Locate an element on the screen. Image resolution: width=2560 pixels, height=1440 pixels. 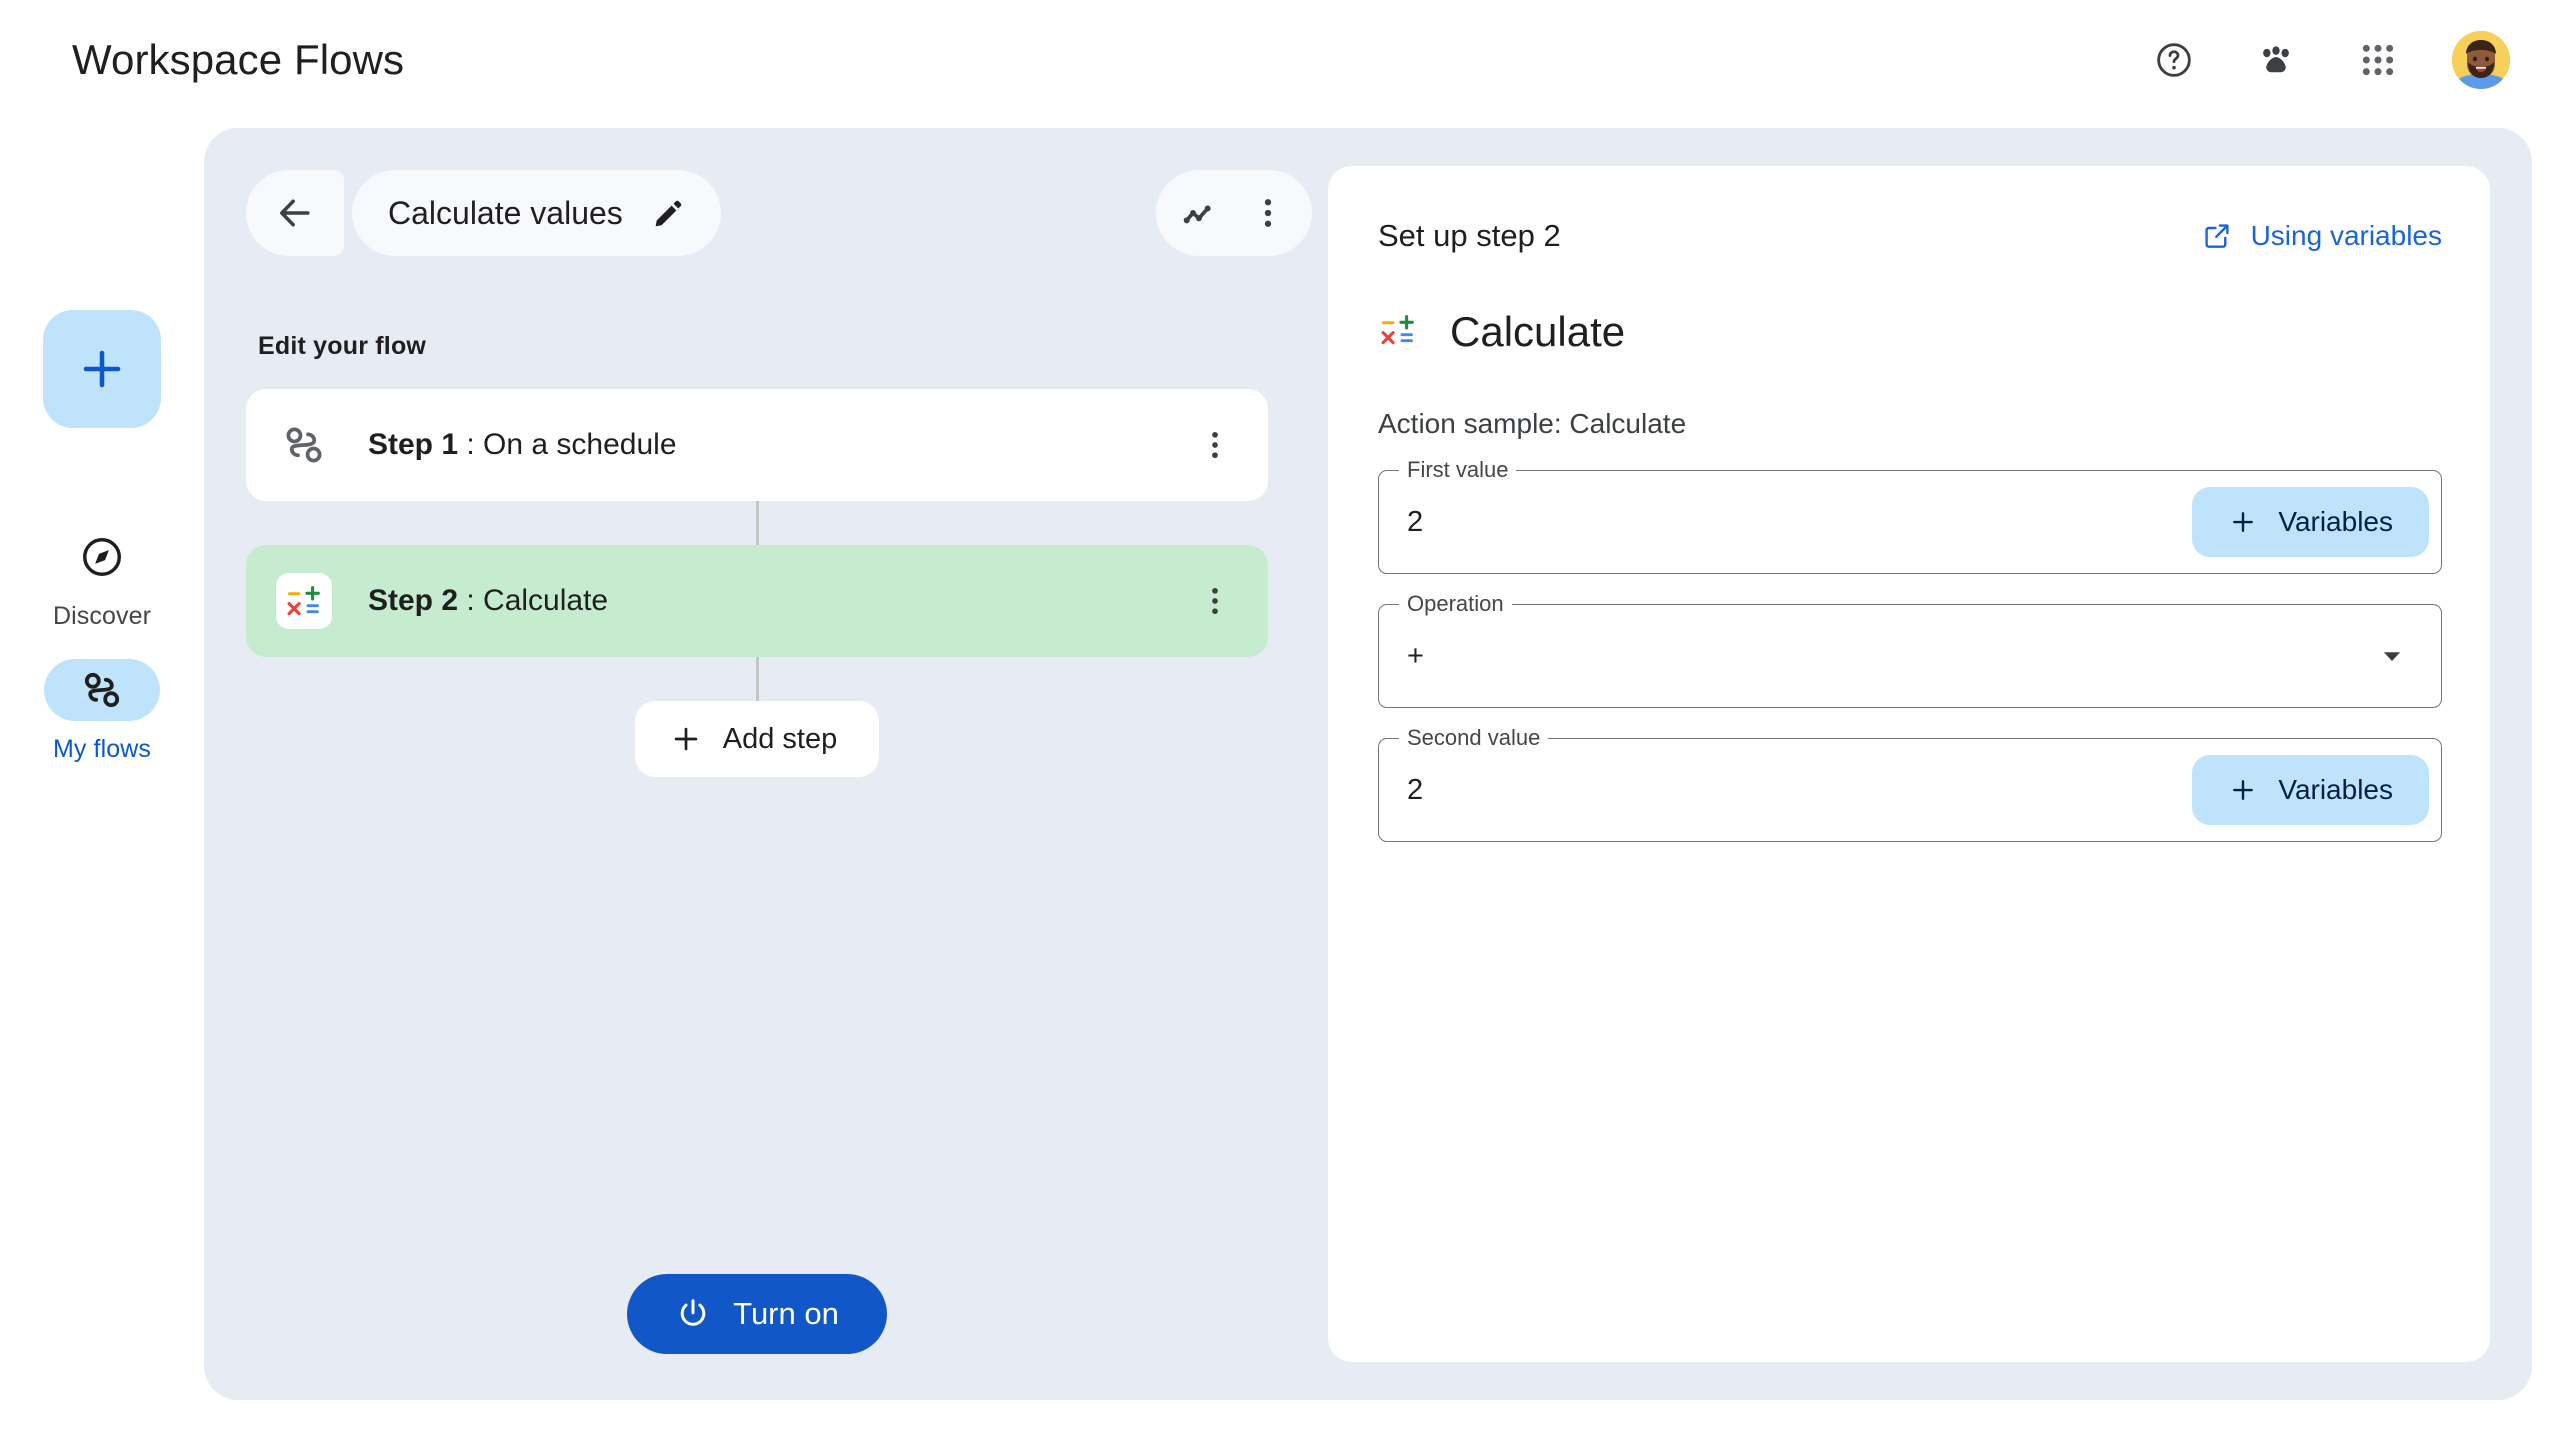
flow-more-options-icon is located at coordinates (1268, 213).